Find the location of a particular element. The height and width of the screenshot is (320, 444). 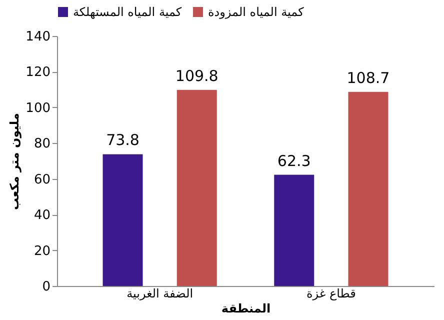

x-tick-label: الضفة الغربية is located at coordinates (160, 293).